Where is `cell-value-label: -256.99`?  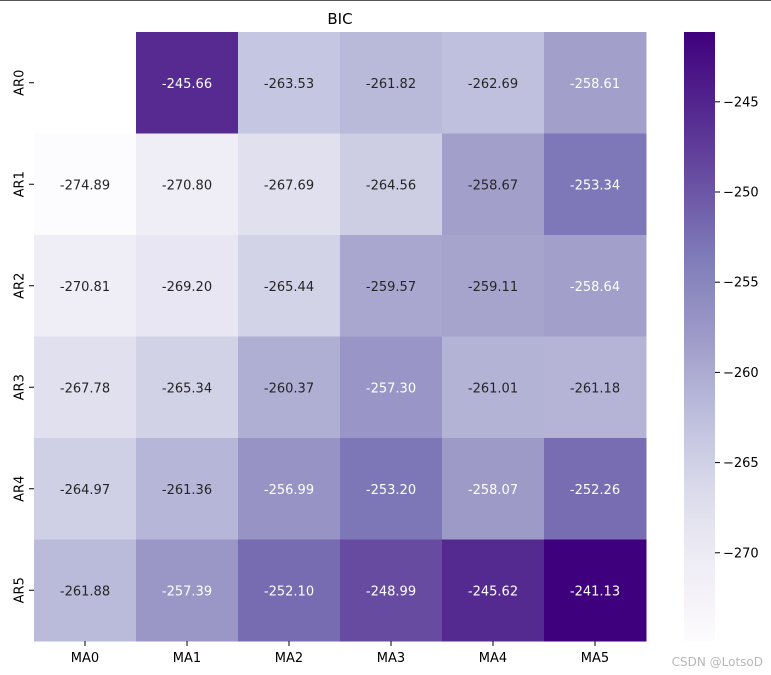 cell-value-label: -256.99 is located at coordinates (289, 490).